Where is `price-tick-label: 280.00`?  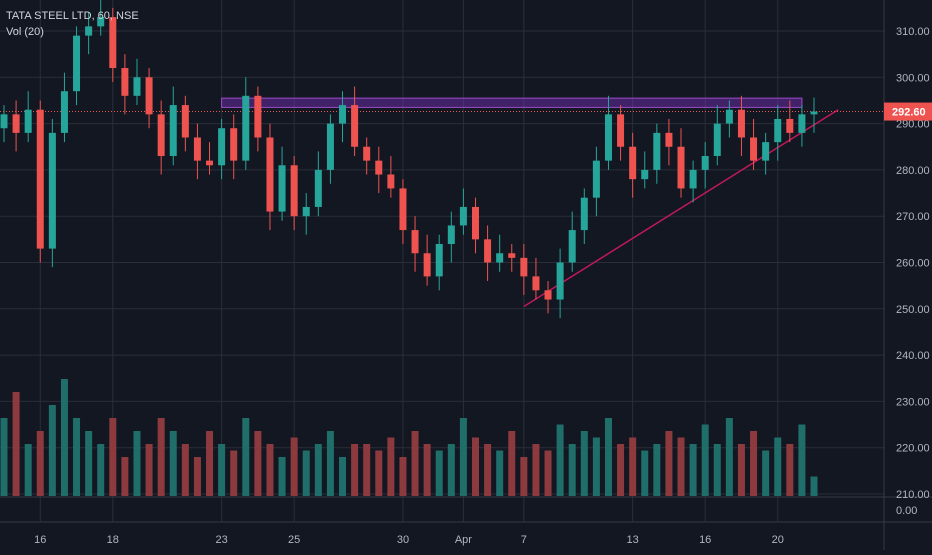
price-tick-label: 280.00 is located at coordinates (913, 171).